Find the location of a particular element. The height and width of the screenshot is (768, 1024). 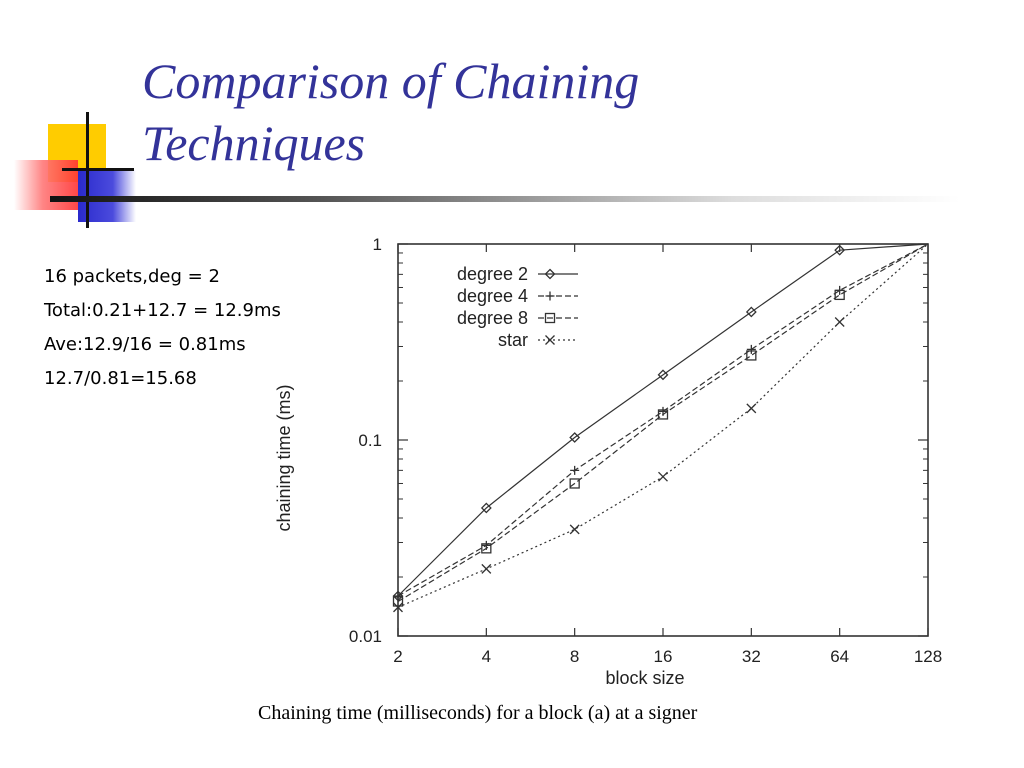

x-tick-label: 128 is located at coordinates (928, 656).